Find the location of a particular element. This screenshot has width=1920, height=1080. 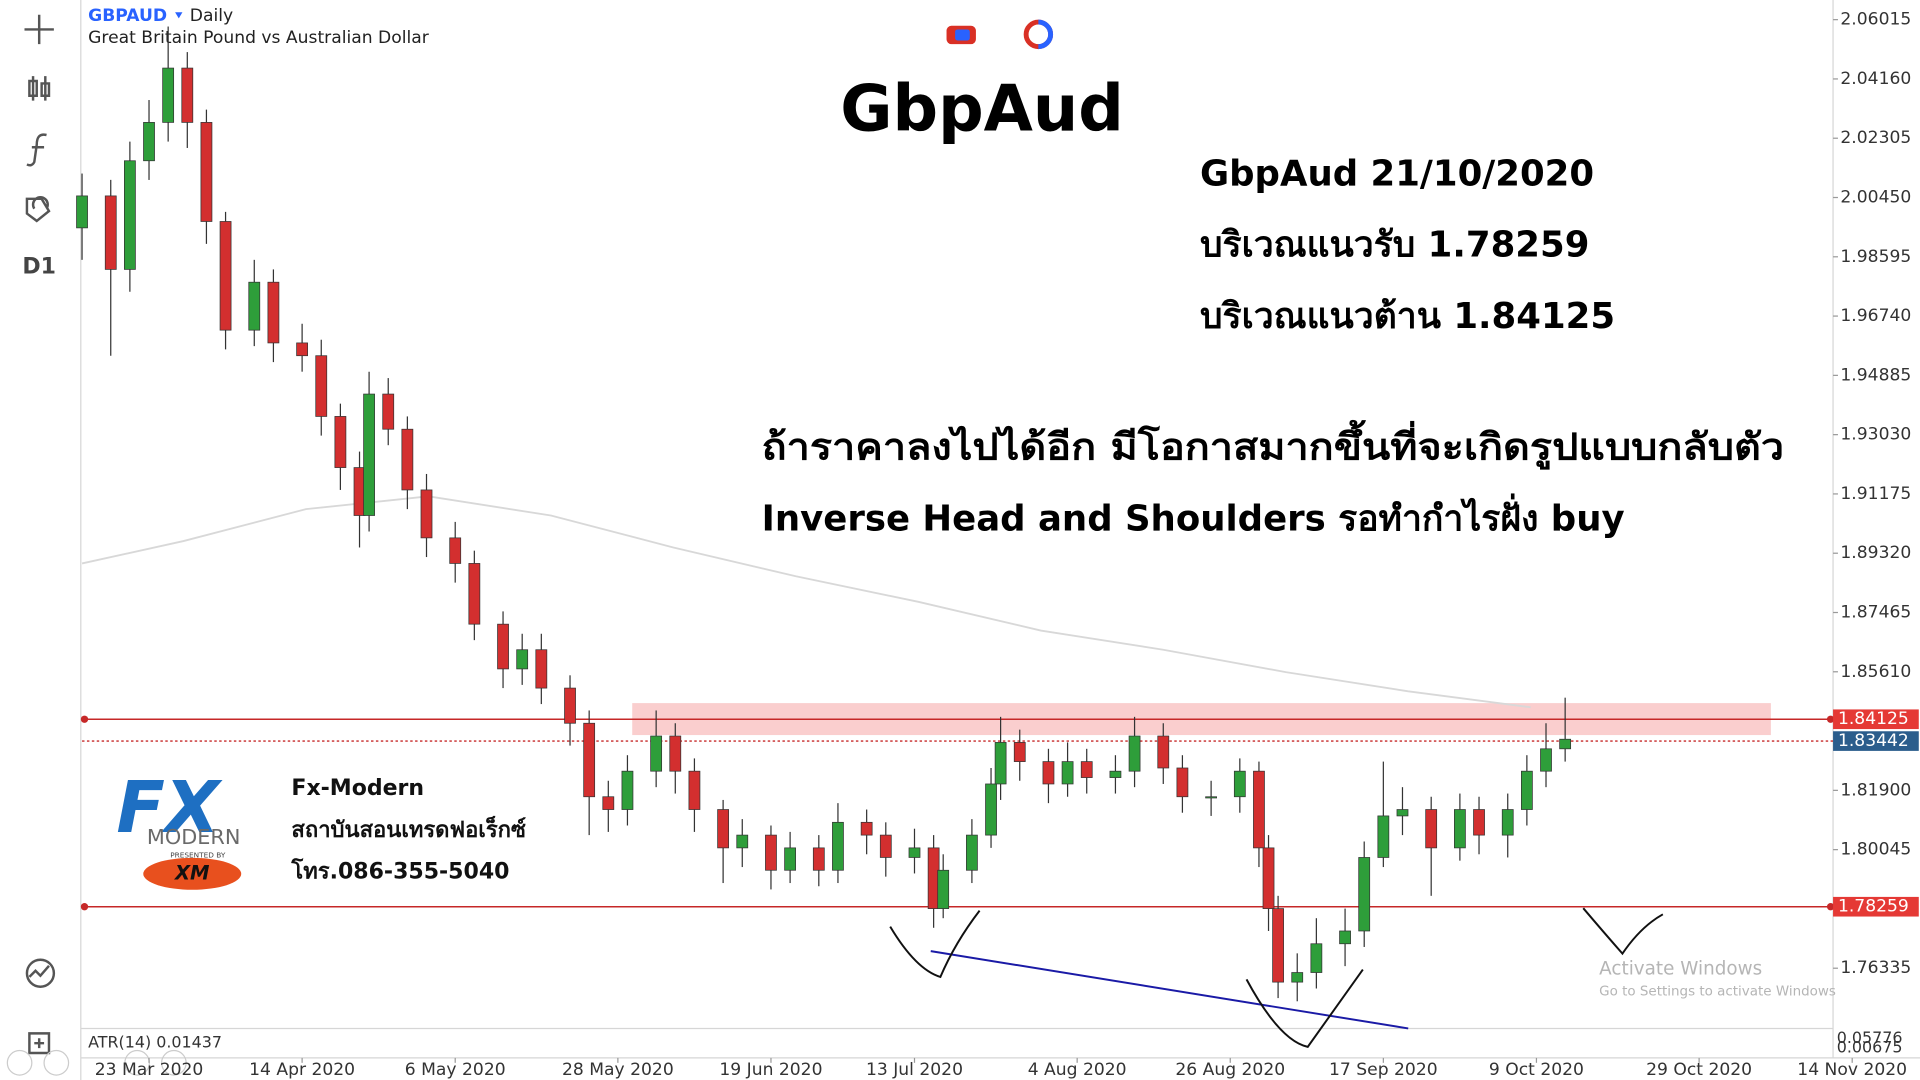

timeframe: Daily is located at coordinates (211, 16).